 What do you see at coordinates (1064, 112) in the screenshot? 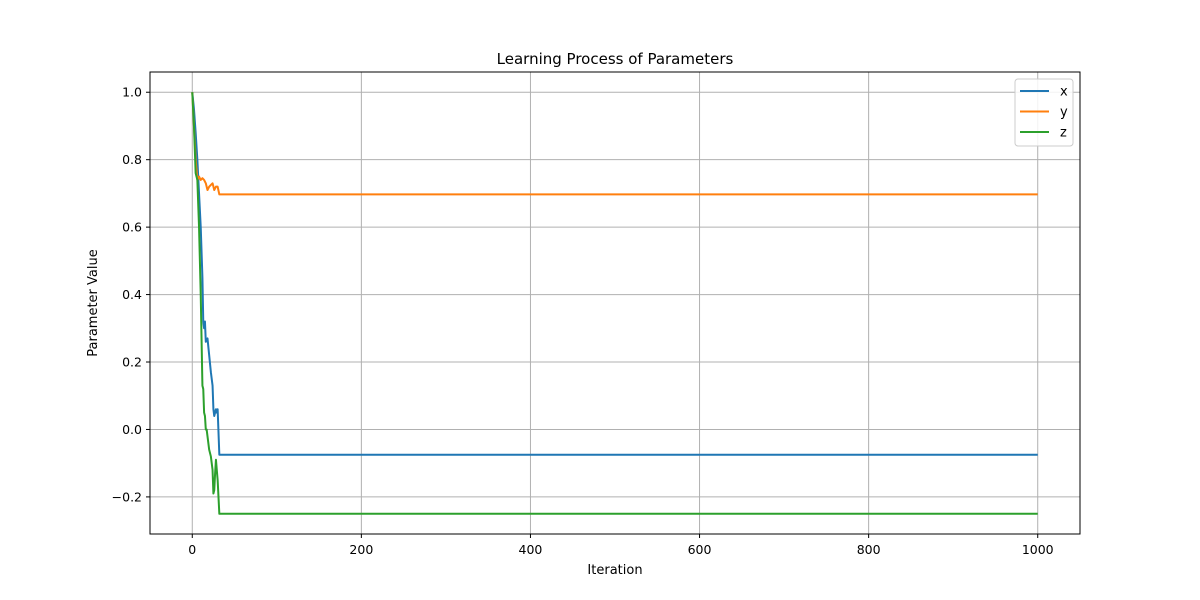
I see `legend-label-y: y` at bounding box center [1064, 112].